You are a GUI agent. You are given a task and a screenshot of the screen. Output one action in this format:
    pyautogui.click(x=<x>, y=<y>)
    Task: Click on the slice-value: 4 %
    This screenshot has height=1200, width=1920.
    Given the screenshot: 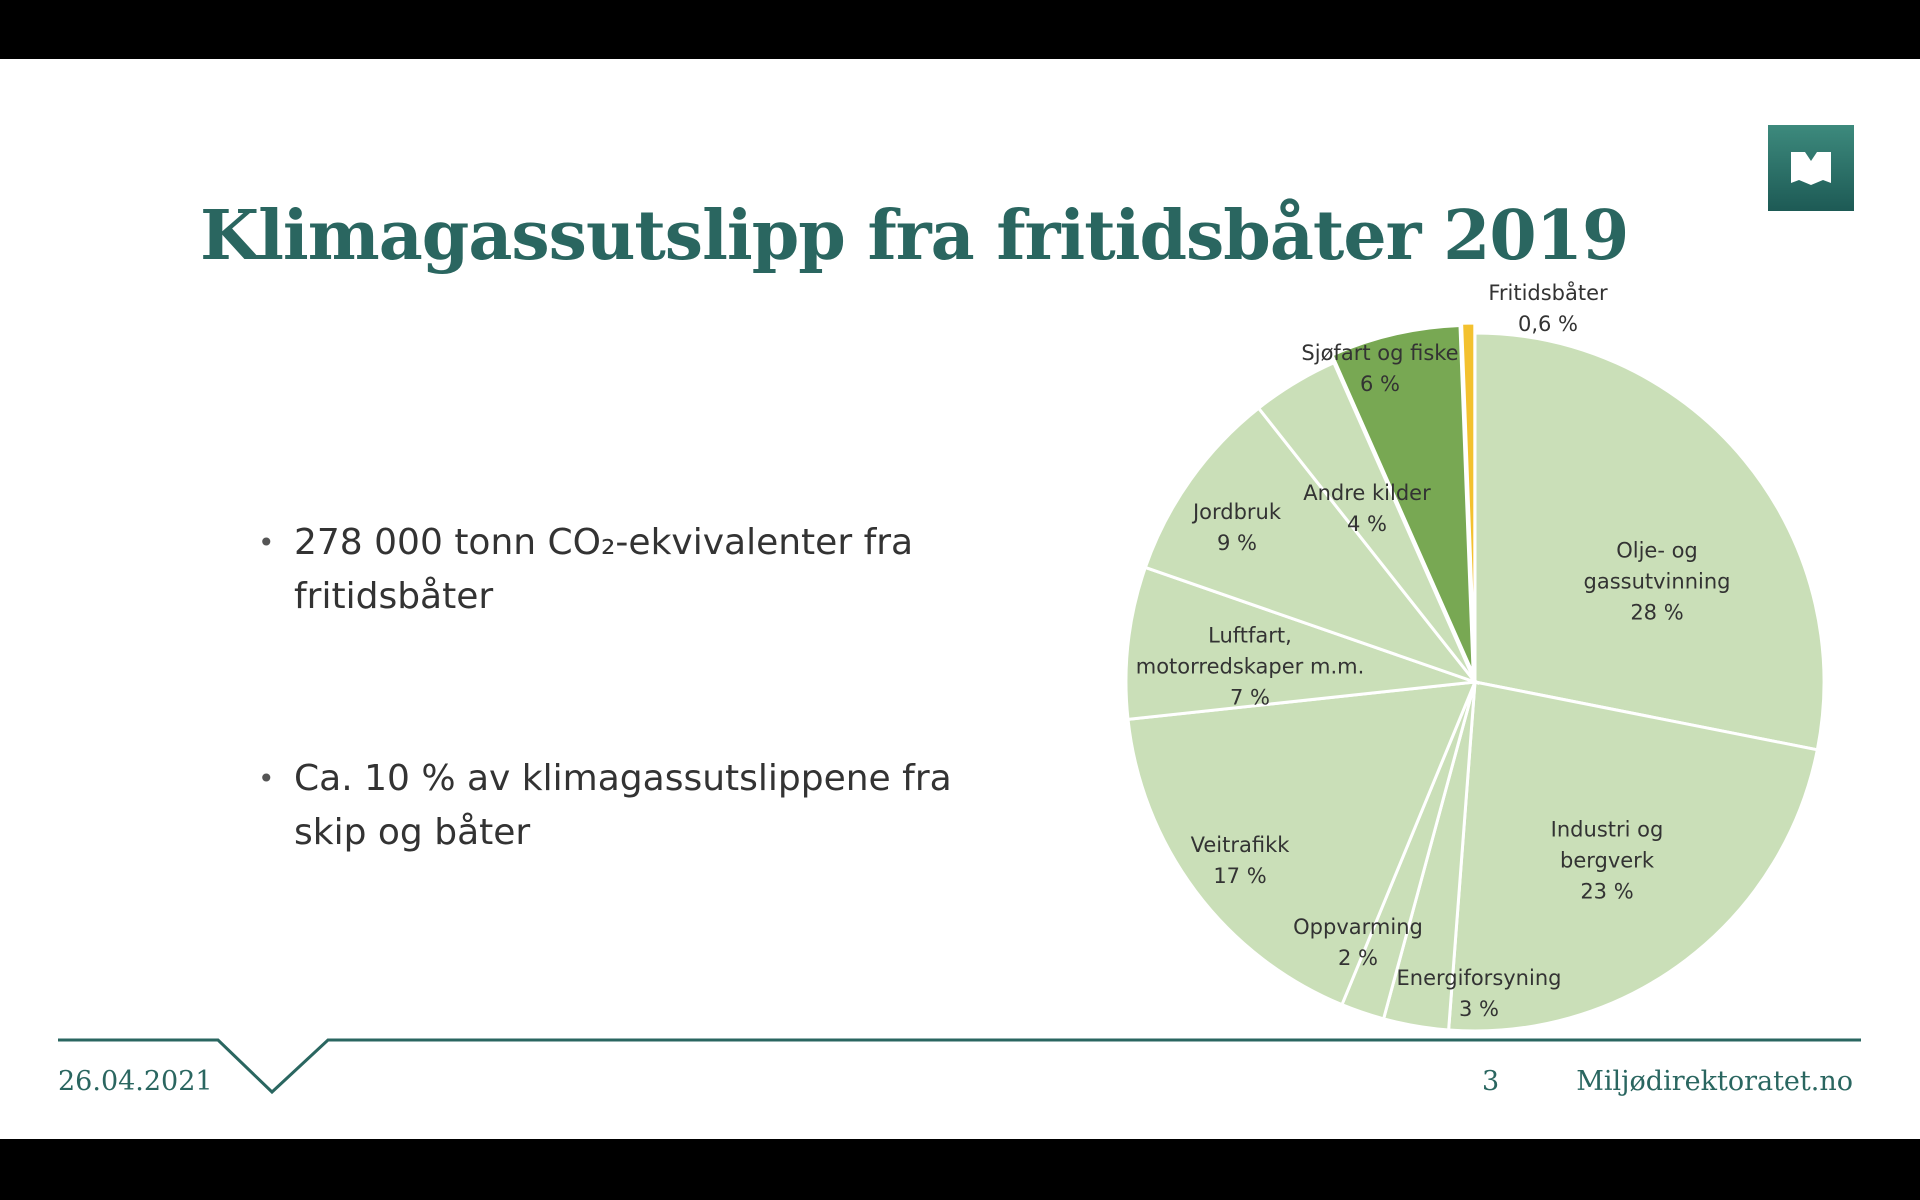 What is the action you would take?
    pyautogui.click(x=1367, y=524)
    